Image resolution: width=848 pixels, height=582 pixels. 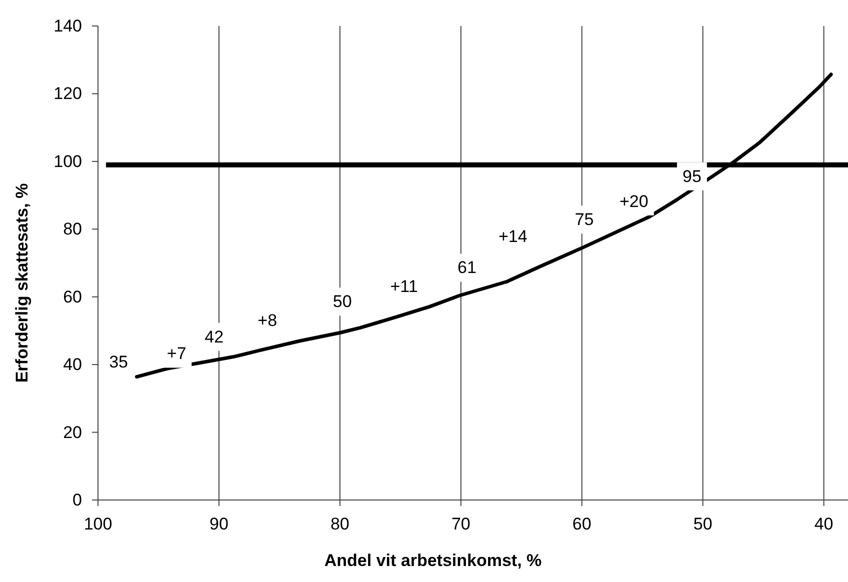 What do you see at coordinates (702, 524) in the screenshot?
I see `x-tick-label: 50` at bounding box center [702, 524].